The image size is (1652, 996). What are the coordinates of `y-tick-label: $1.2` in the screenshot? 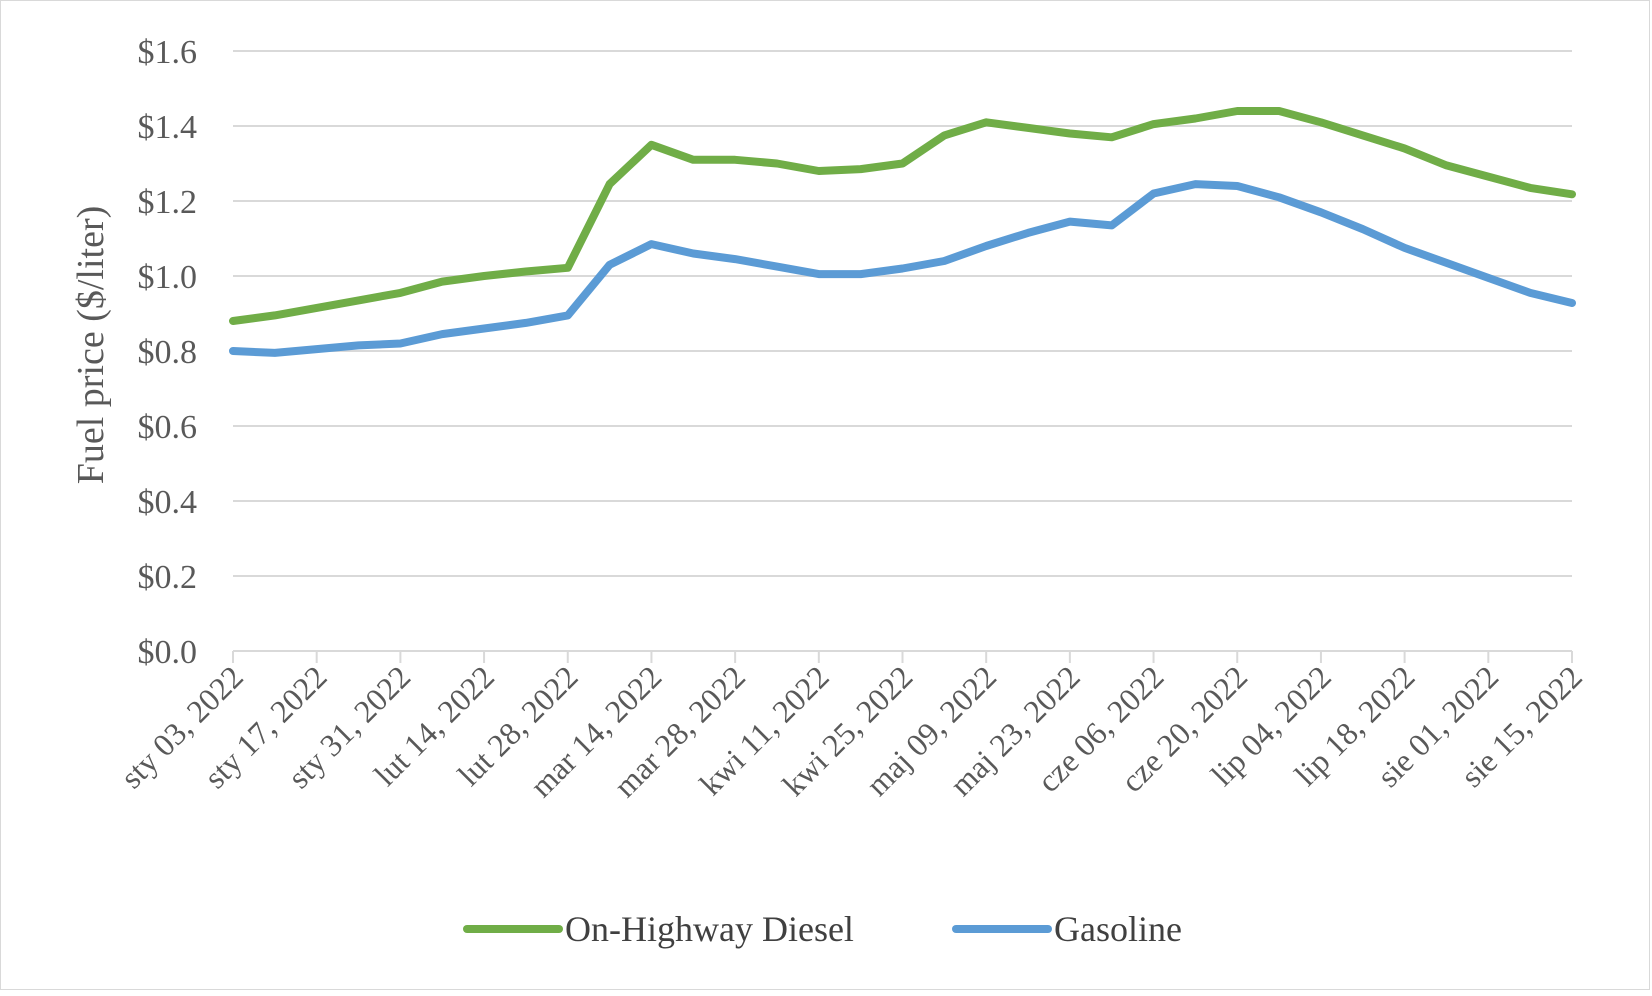 It's located at (168, 202).